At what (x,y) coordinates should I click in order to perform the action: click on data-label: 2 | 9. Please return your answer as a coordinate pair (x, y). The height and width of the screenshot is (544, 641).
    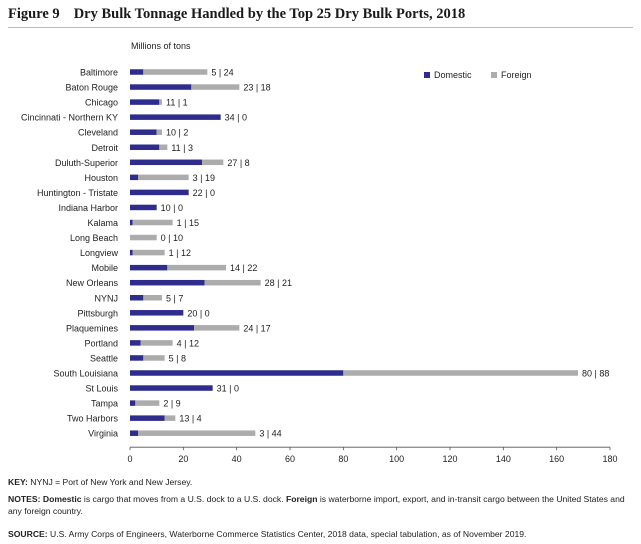
    Looking at the image, I should click on (171, 404).